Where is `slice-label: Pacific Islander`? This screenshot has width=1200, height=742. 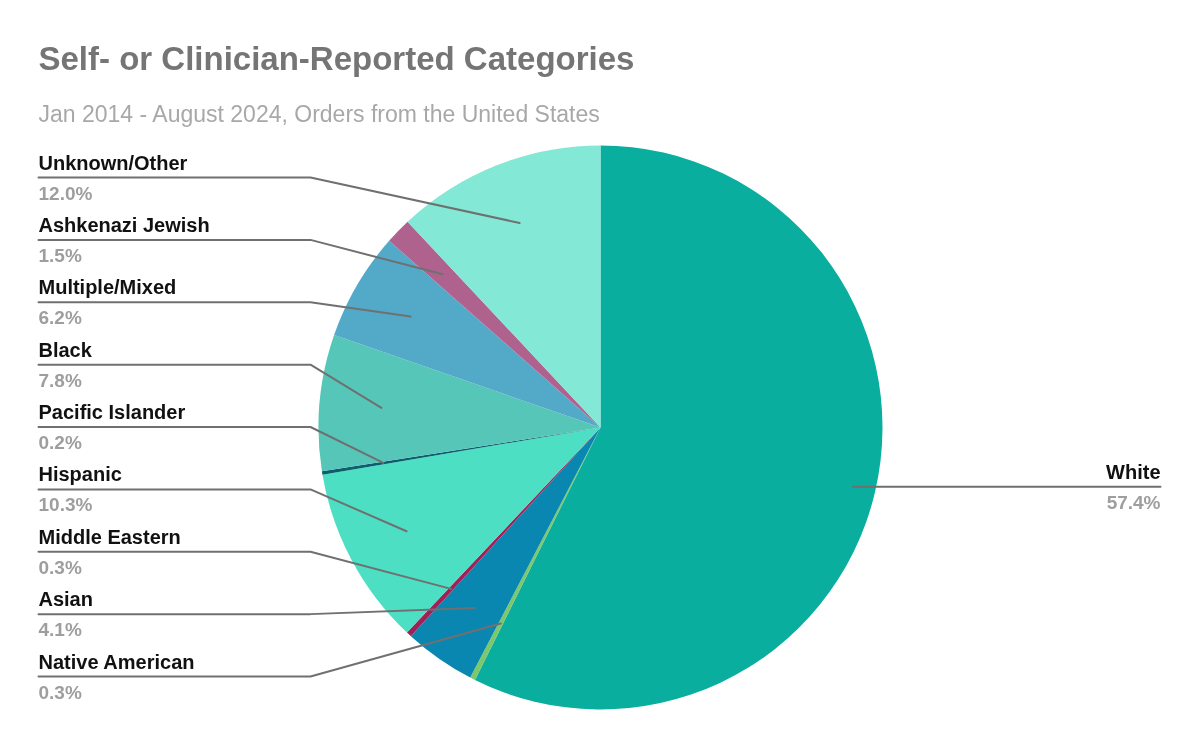 slice-label: Pacific Islander is located at coordinates (112, 412).